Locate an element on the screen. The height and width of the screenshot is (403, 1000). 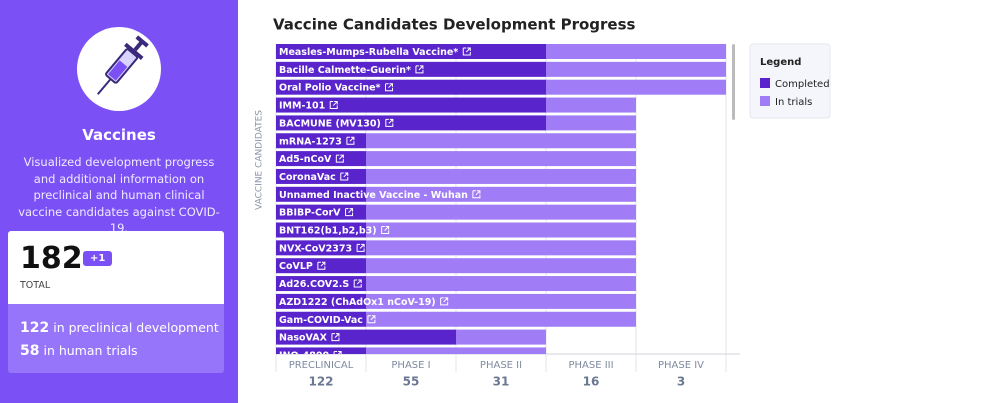
human-trials-label: in human trials is located at coordinates (90, 350).